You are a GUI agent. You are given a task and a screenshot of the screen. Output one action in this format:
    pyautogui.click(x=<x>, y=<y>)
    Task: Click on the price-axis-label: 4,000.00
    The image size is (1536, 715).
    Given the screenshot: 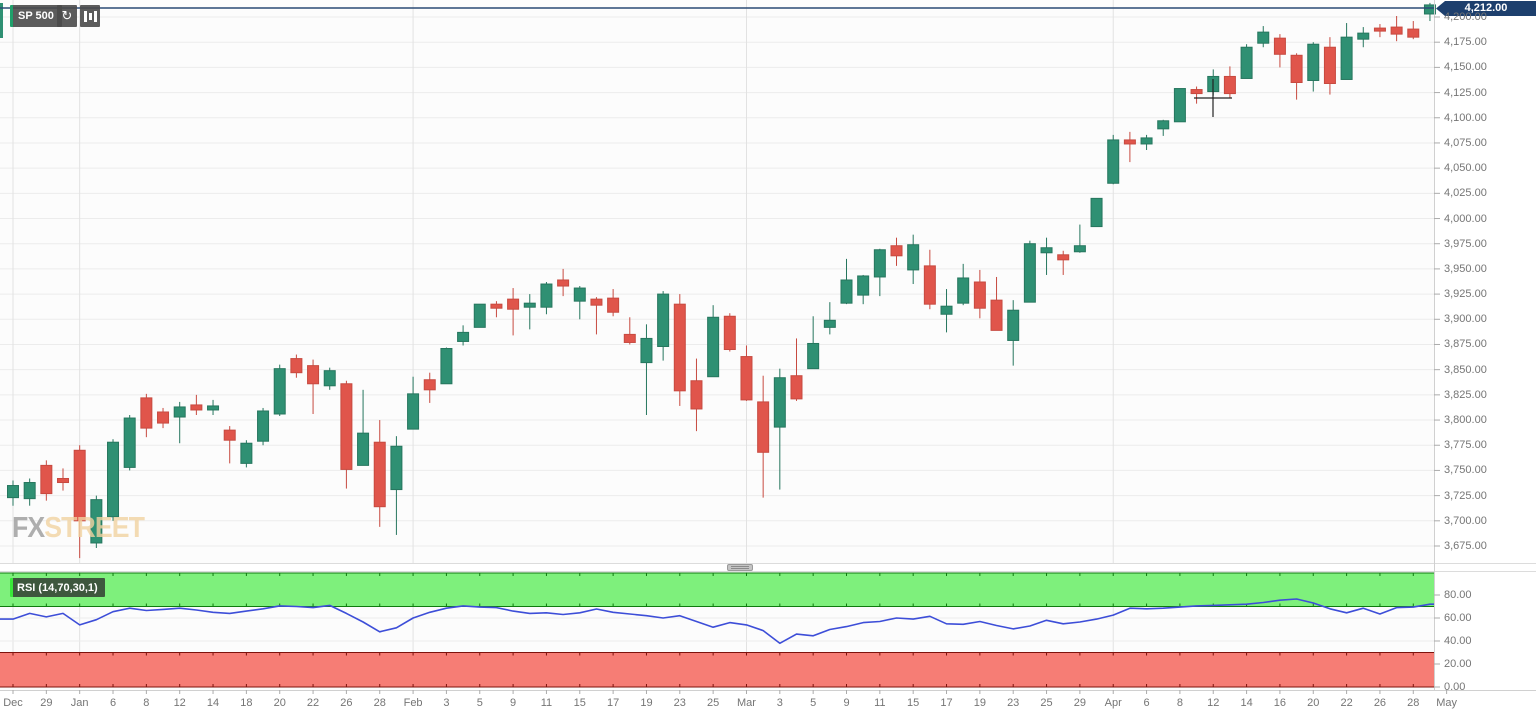 What is the action you would take?
    pyautogui.click(x=1465, y=218)
    